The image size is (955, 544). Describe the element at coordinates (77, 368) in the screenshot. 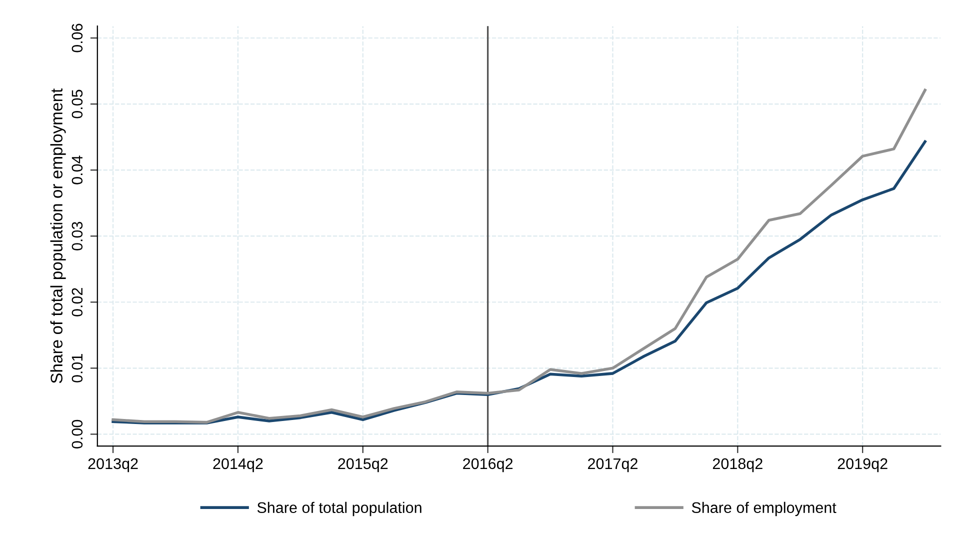

I see `y-tick-label: 0.01` at that location.